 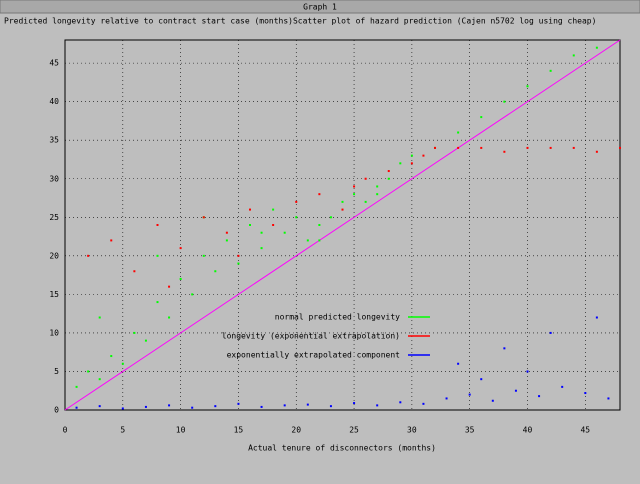 I want to click on x-tick-label: 40, so click(x=528, y=430).